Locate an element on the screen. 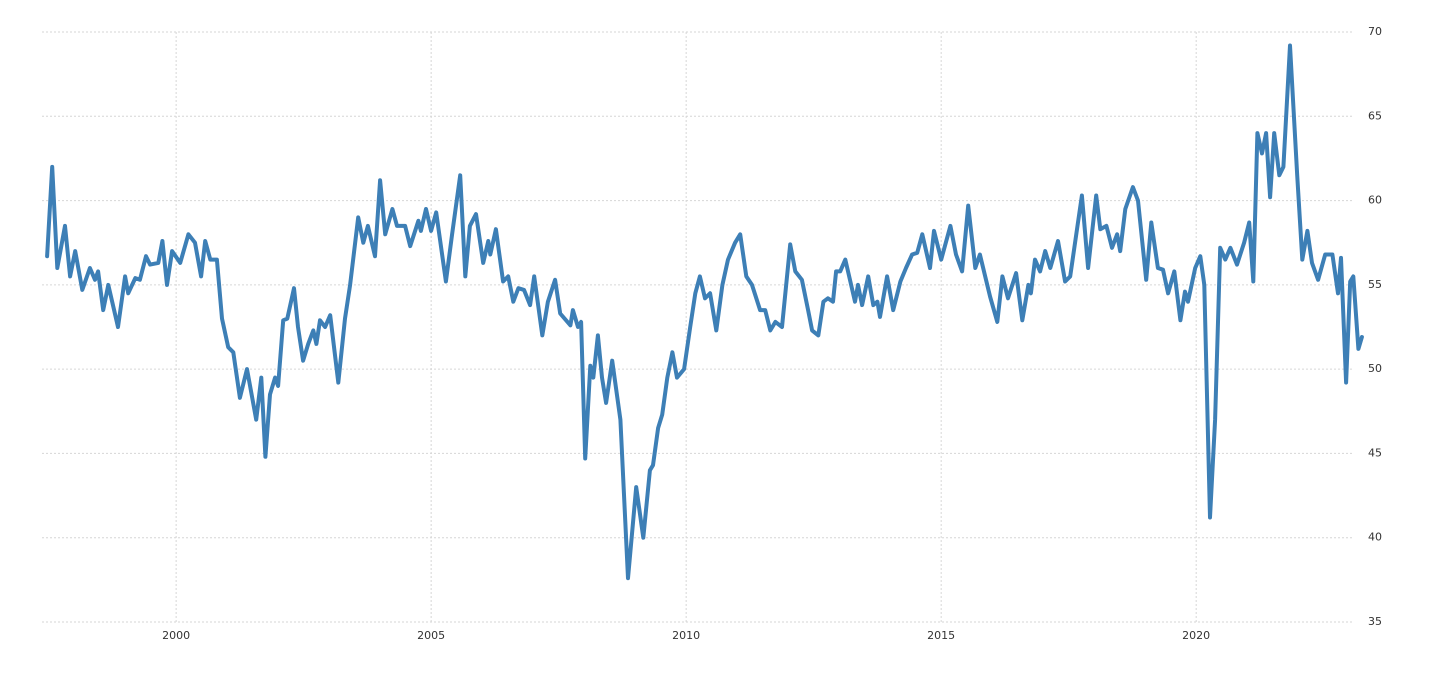 This screenshot has height=678, width=1456. x-tick-label: 2005 is located at coordinates (431, 635).